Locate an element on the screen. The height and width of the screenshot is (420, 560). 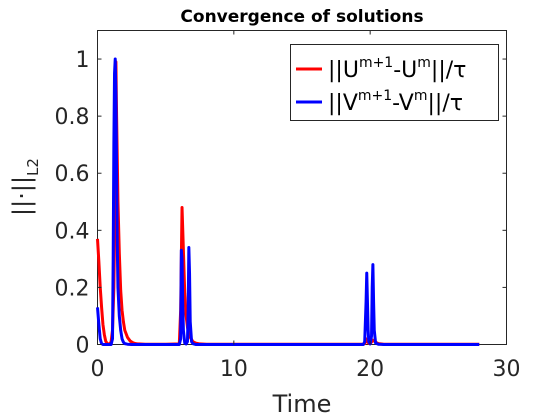
y-tick-label: 0.6 is located at coordinates (72, 174).